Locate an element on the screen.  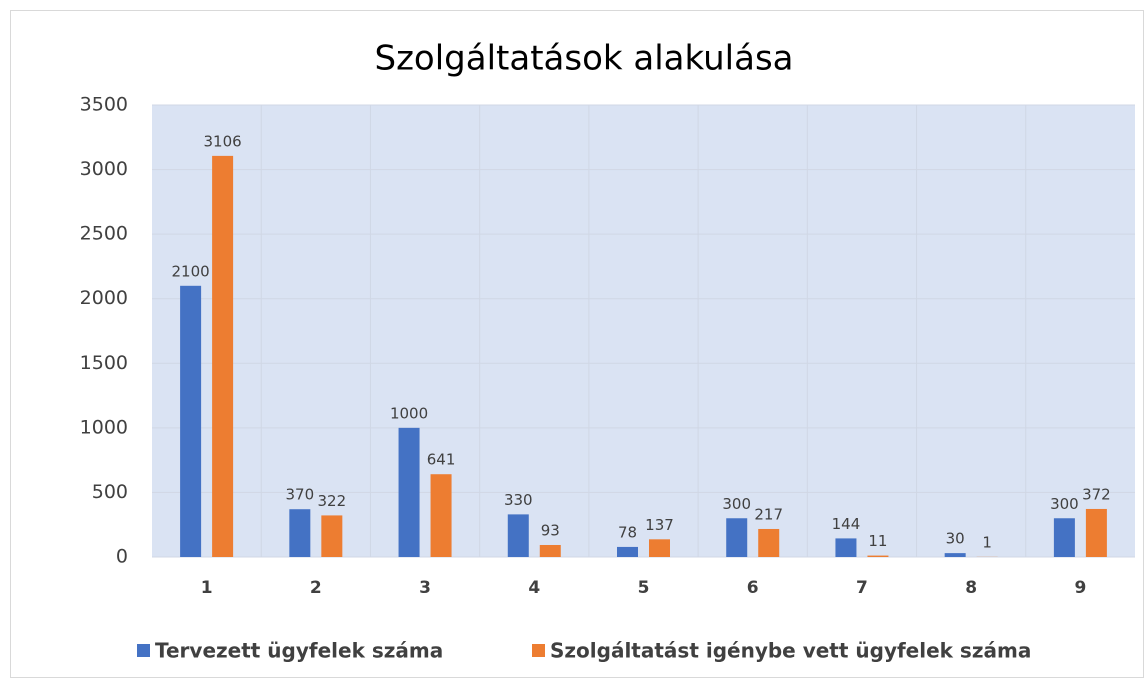
x-tick-label: 8 is located at coordinates (971, 588).